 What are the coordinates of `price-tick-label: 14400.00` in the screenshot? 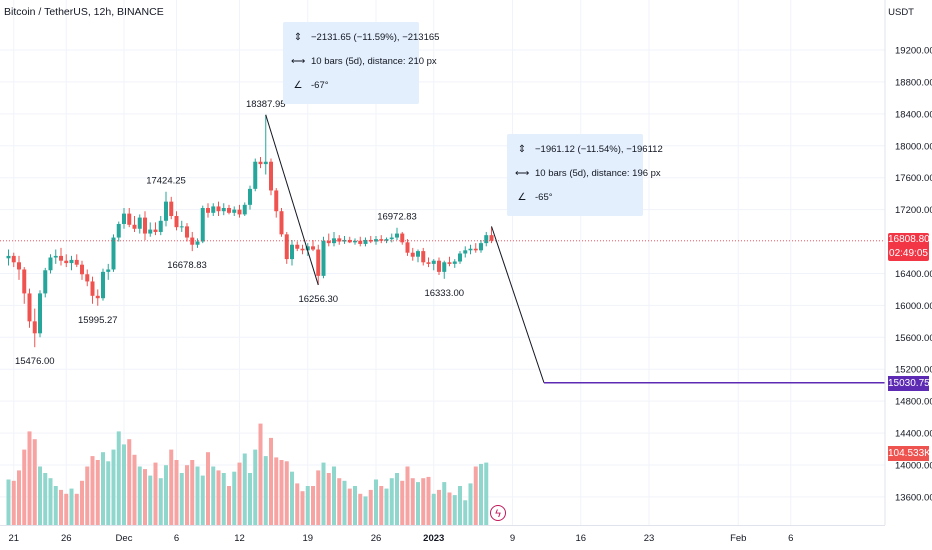 It's located at (913, 434).